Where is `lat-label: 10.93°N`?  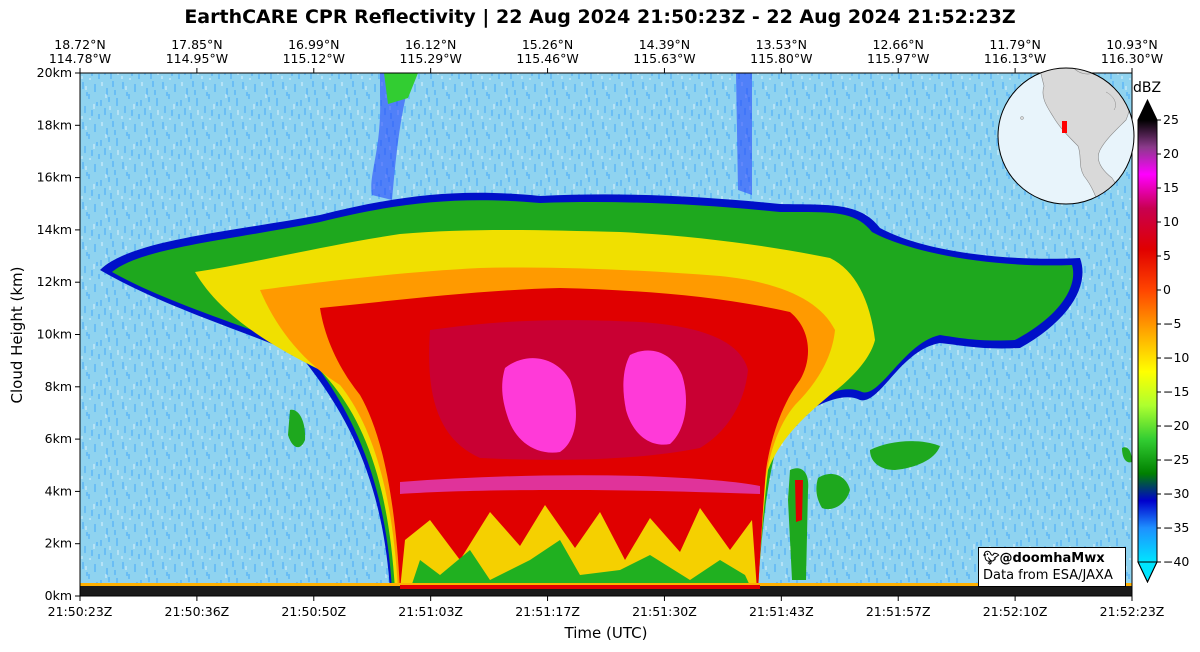 lat-label: 10.93°N is located at coordinates (1131, 44).